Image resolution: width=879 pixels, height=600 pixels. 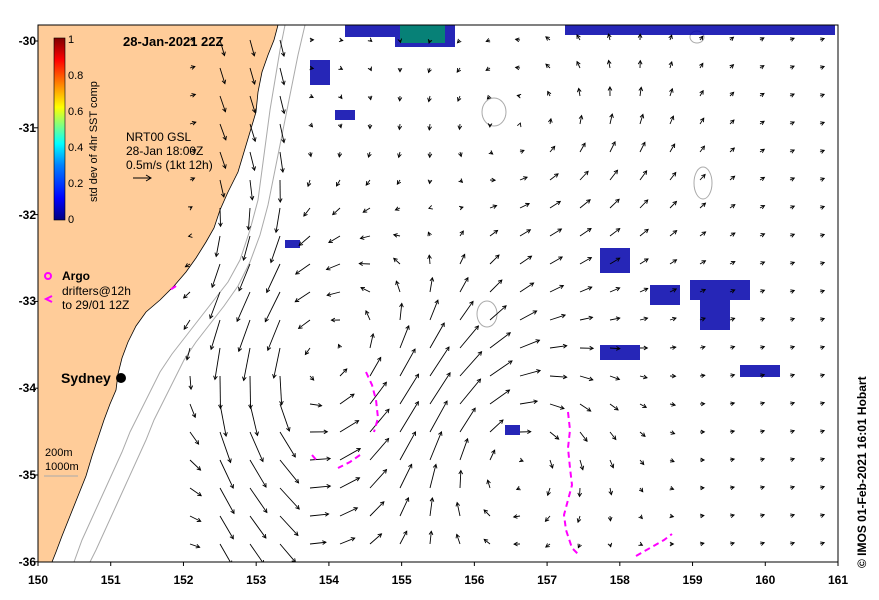 What do you see at coordinates (148, 178) in the screenshot?
I see `reference-vector-head` at bounding box center [148, 178].